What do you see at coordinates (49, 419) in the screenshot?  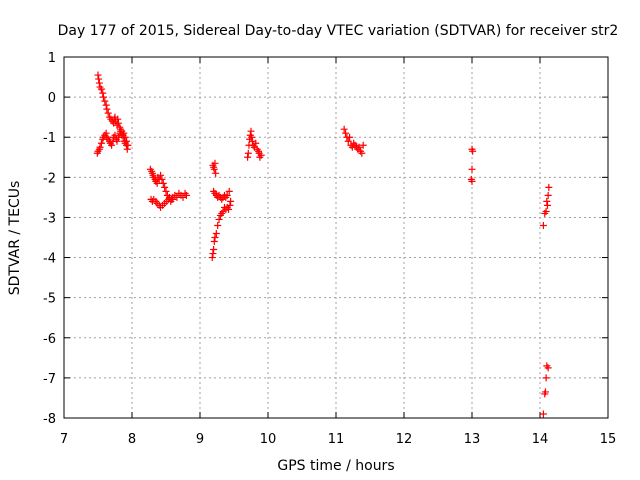 I see `y-tick-label: -8` at bounding box center [49, 419].